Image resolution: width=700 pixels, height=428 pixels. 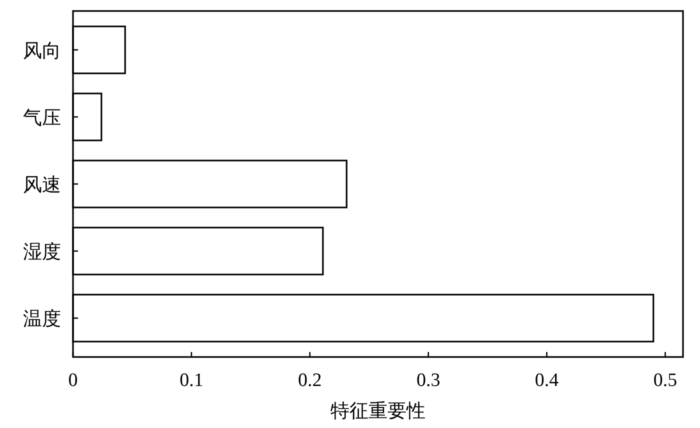 I want to click on y-tick-label: 温度, so click(x=42, y=319).